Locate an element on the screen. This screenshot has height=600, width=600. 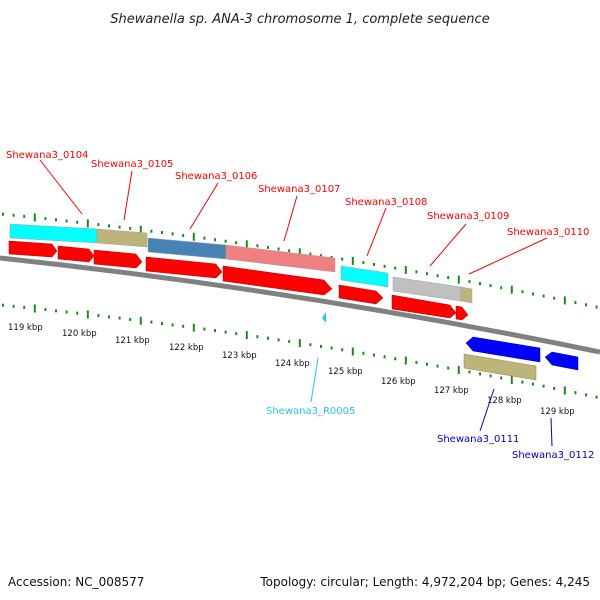
feature-label-0105: Shewana3_0105 is located at coordinates (132, 164).